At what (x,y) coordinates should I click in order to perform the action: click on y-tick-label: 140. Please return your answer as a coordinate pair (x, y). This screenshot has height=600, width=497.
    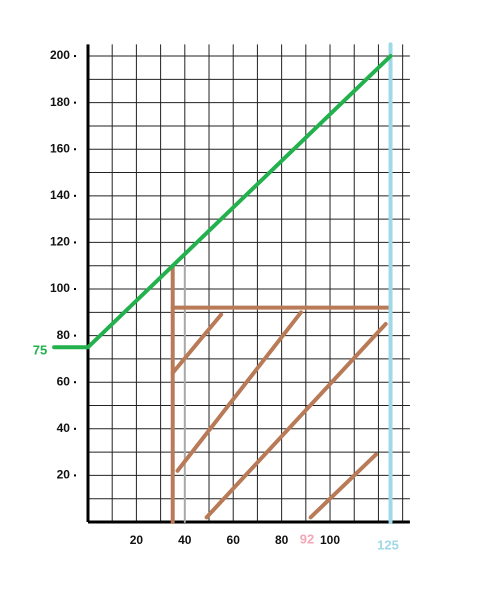
    Looking at the image, I should click on (60, 195).